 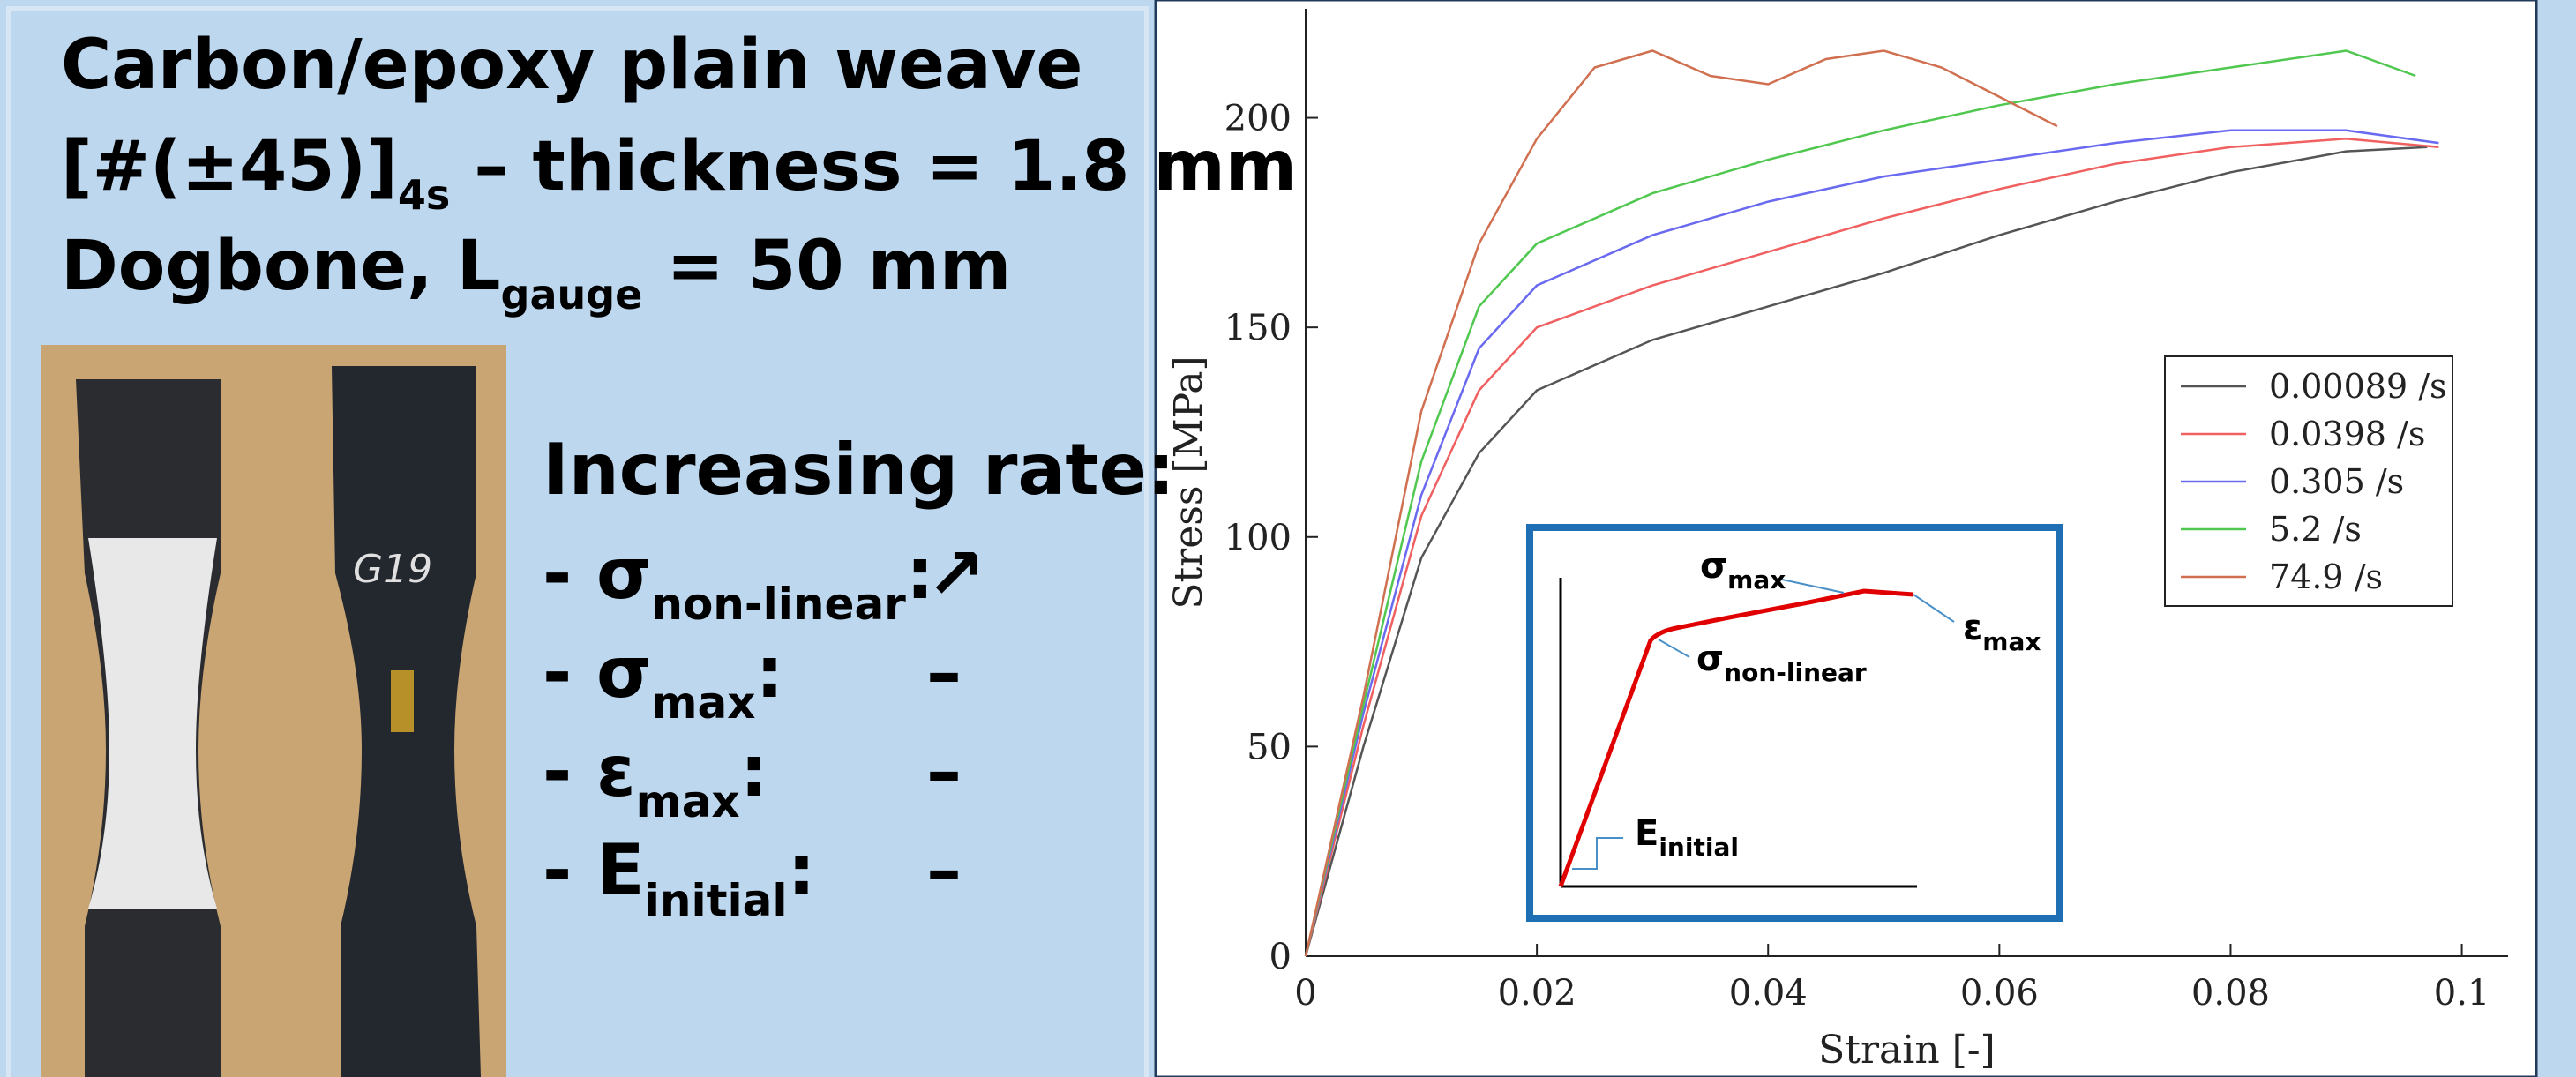 What do you see at coordinates (572, 294) in the screenshot?
I see `subscript: gauge` at bounding box center [572, 294].